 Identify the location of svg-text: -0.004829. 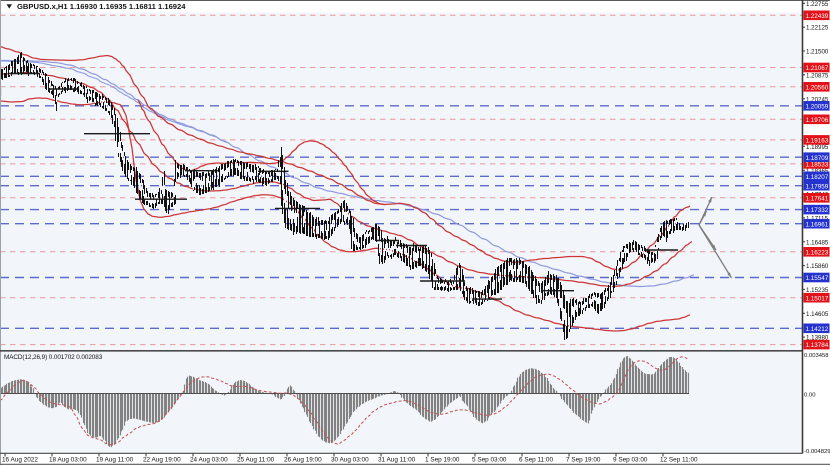
(817, 452).